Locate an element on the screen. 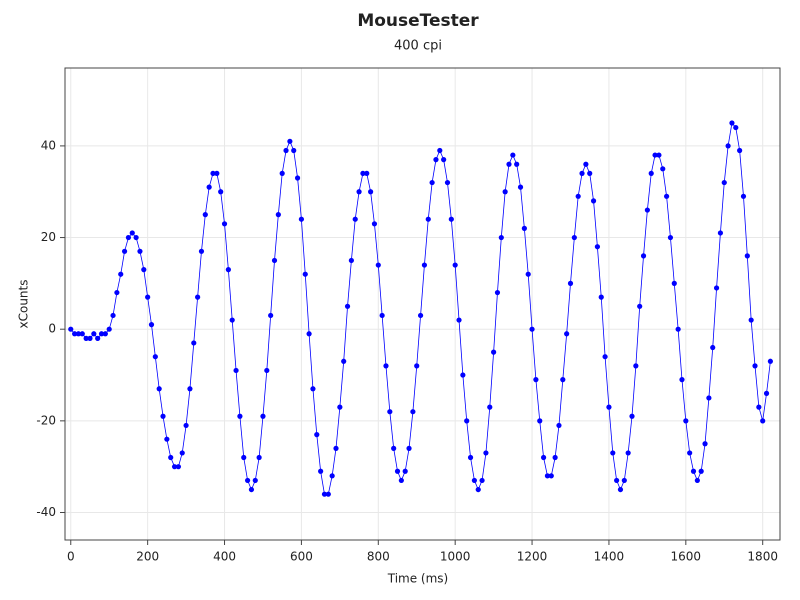 The width and height of the screenshot is (800, 600). x-axis-label: Time (ms) is located at coordinates (418, 579).